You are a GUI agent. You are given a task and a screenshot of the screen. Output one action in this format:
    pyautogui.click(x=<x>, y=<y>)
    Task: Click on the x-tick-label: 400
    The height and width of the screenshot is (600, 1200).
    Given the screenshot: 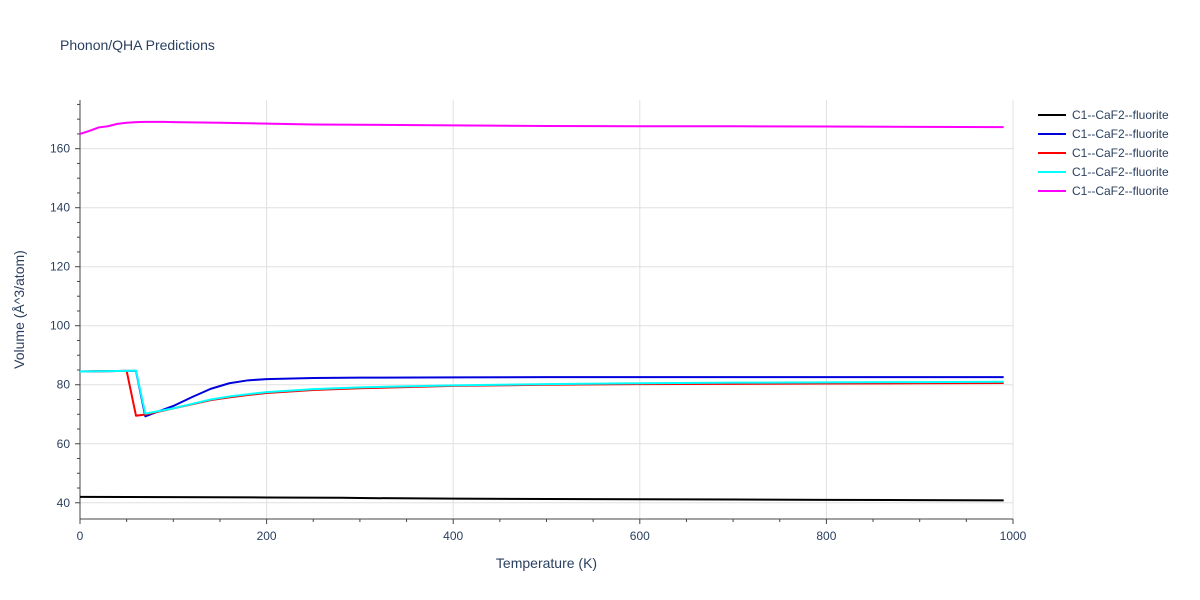 What is the action you would take?
    pyautogui.click(x=453, y=536)
    